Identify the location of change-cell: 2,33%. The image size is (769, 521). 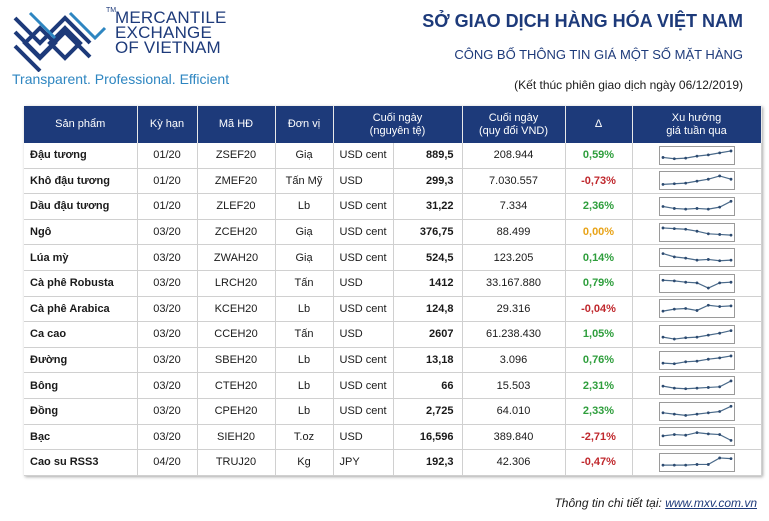
(599, 411).